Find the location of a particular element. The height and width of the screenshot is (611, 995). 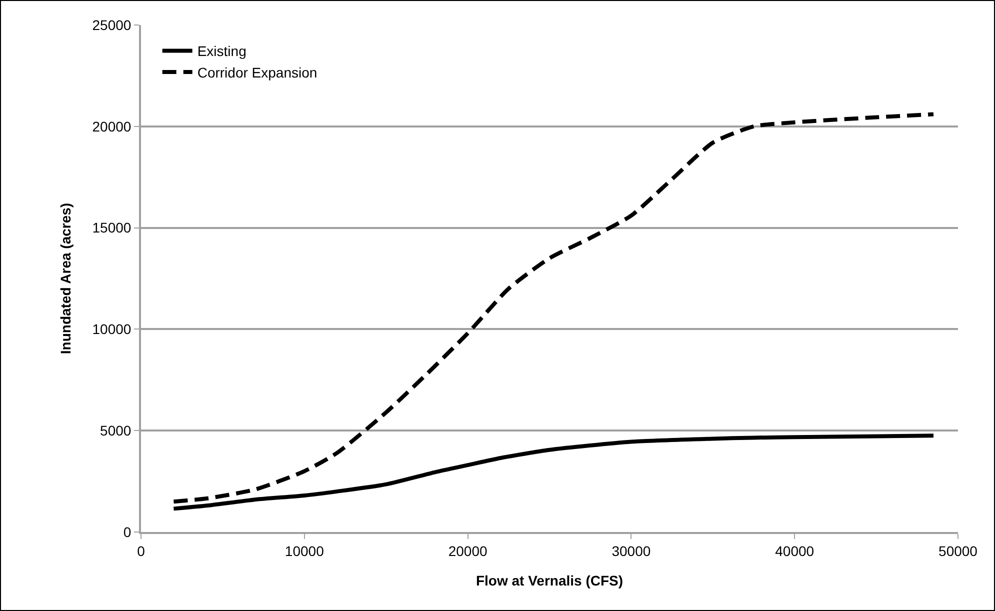

y-tick-label: 10000 is located at coordinates (112, 329).